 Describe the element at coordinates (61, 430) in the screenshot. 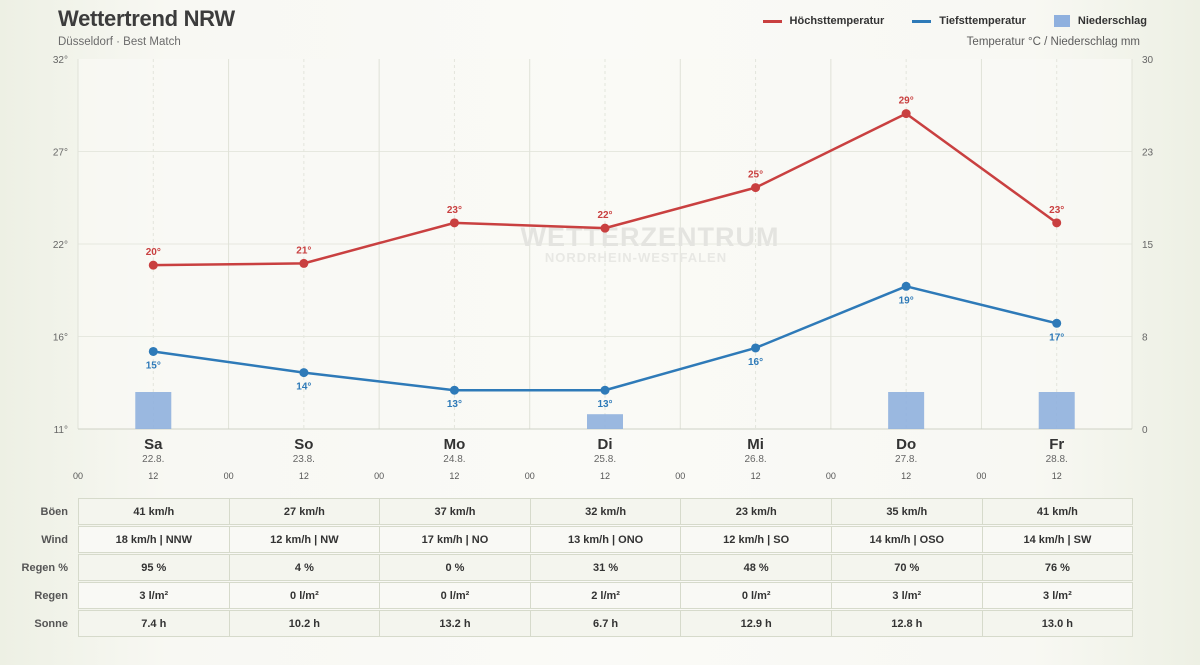

I see `y-left-tick: 11°` at that location.